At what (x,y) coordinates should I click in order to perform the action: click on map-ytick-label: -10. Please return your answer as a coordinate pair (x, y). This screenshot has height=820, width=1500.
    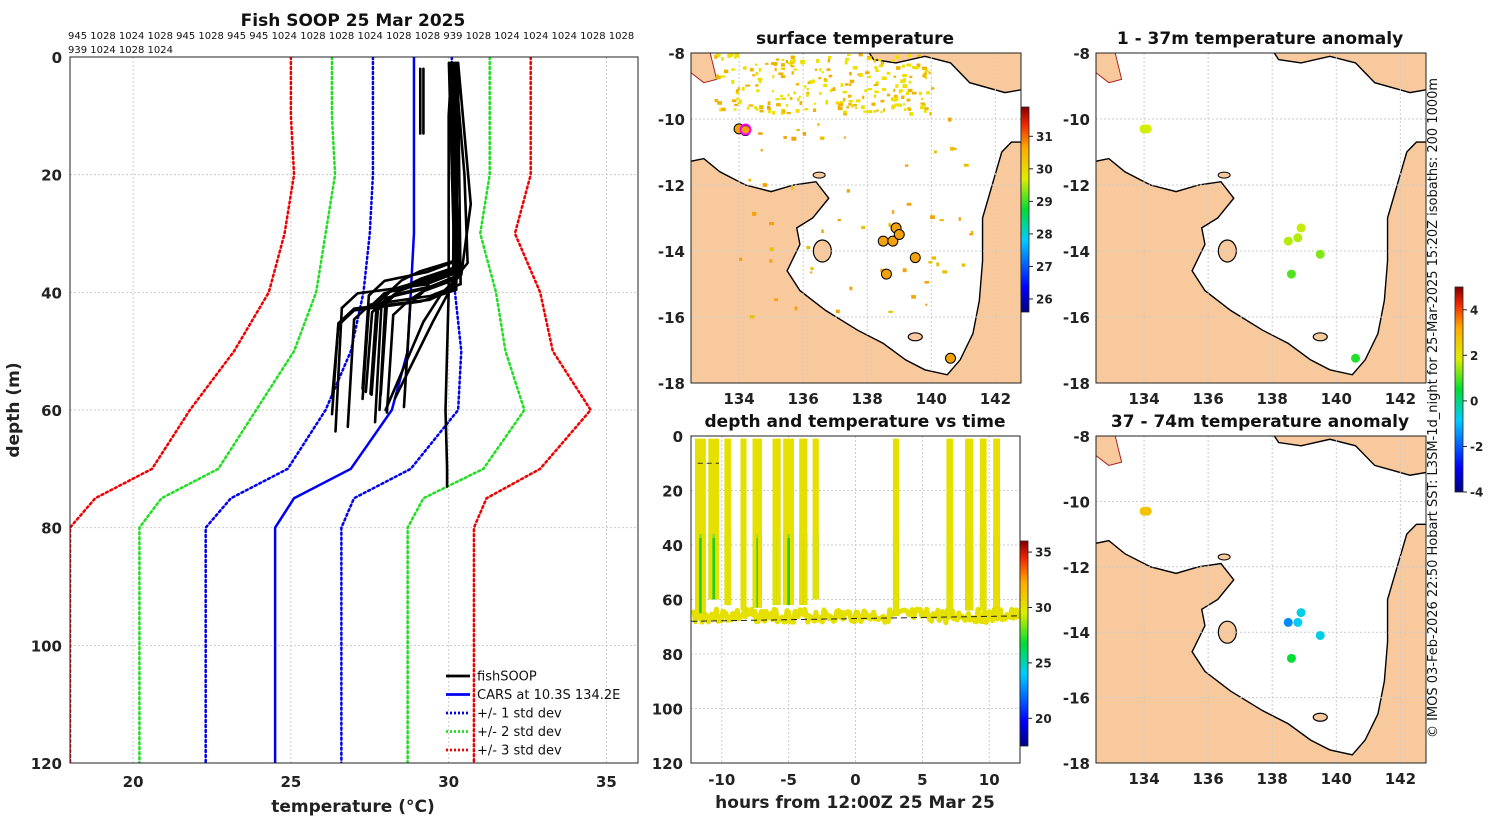
    Looking at the image, I should click on (671, 120).